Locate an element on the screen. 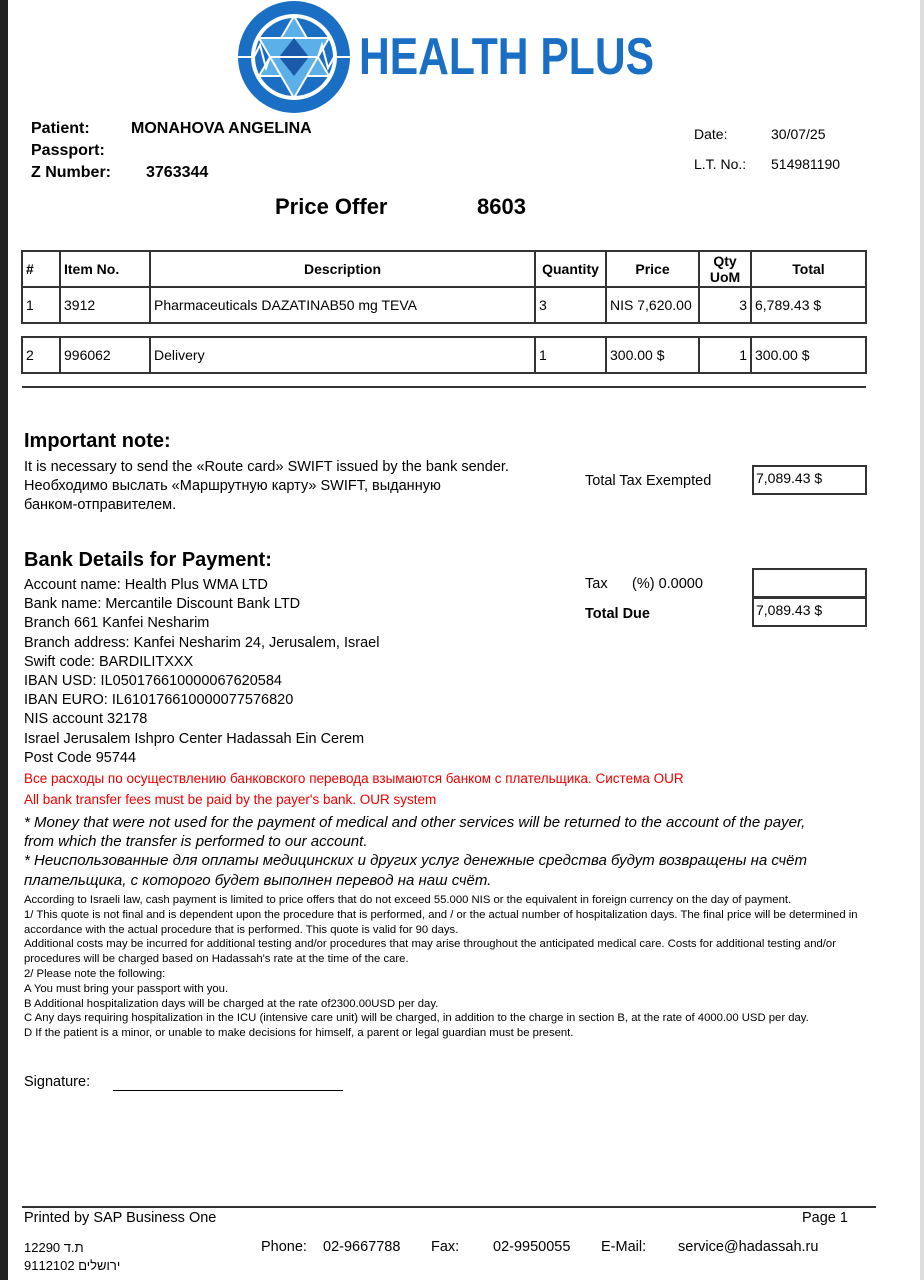  terms-line: A You must bring your passport with you. is located at coordinates (126, 988).